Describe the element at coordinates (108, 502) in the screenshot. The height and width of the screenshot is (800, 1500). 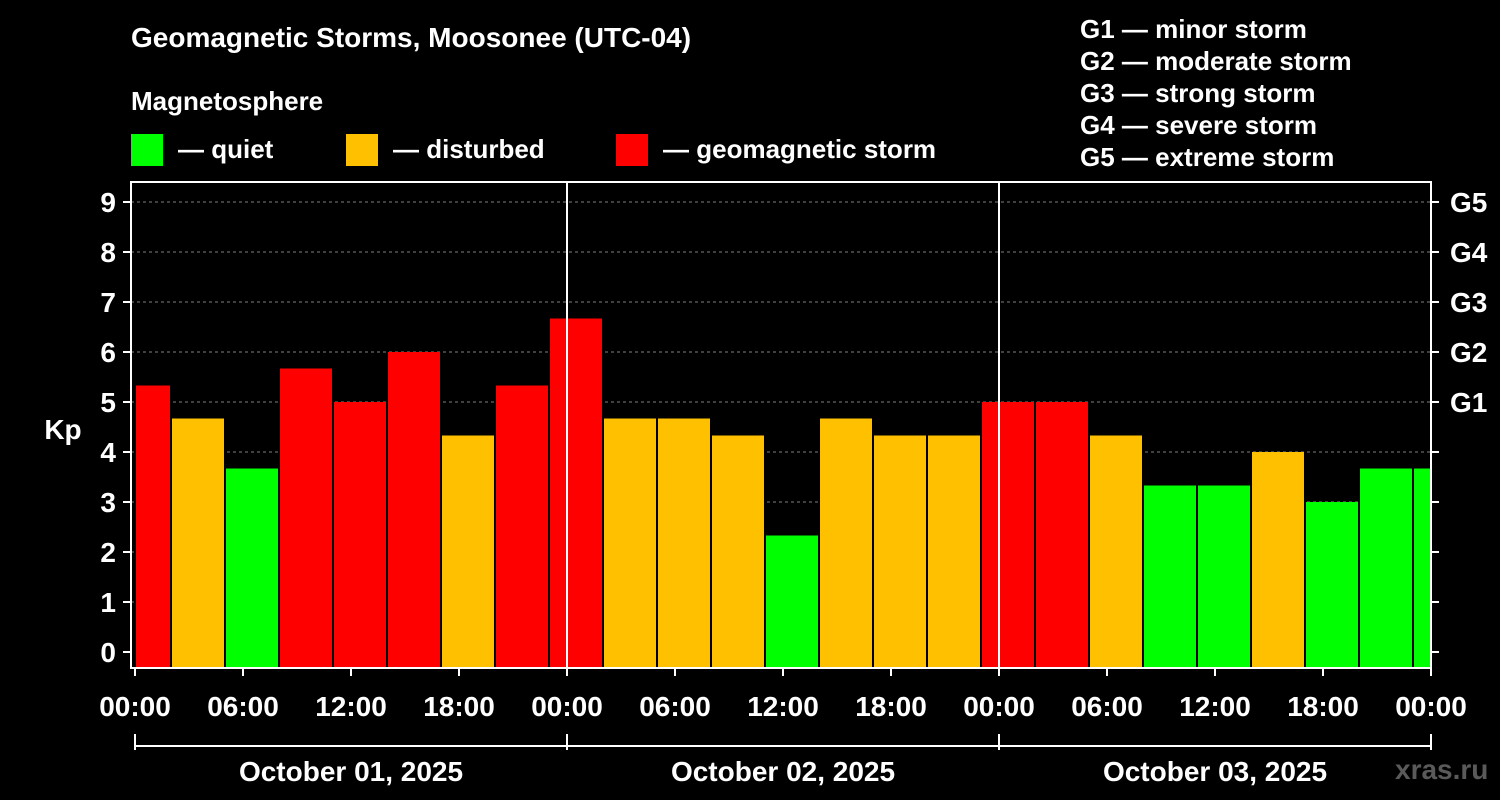
I see `y-tick-label-3: 3` at that location.